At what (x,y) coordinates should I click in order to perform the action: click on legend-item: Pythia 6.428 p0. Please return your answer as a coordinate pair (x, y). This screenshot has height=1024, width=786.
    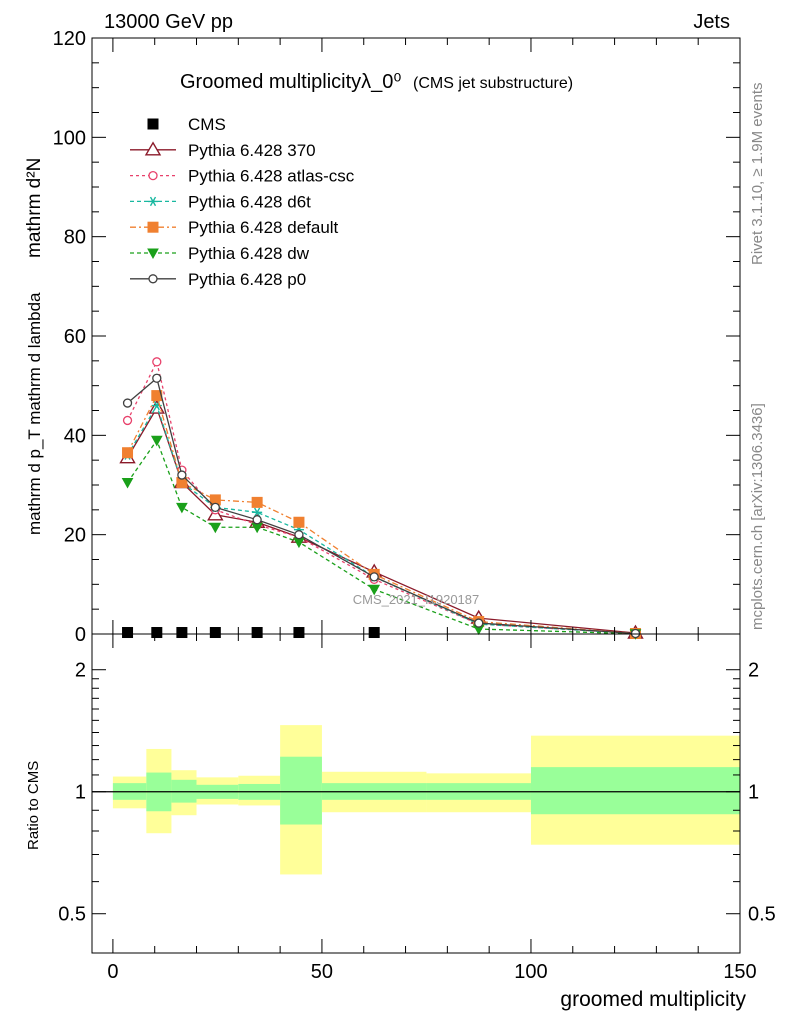
    Looking at the image, I should click on (218, 279).